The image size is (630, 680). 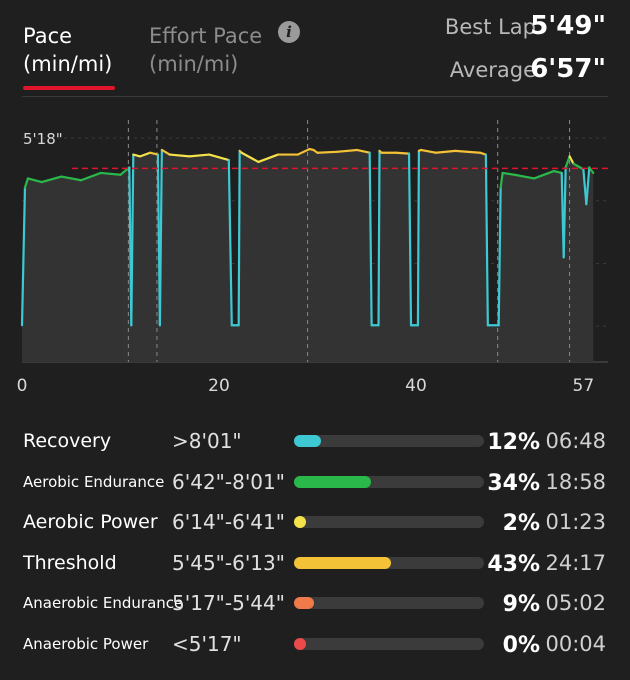 What do you see at coordinates (48, 36) in the screenshot?
I see `tab-pace-title: Pace` at bounding box center [48, 36].